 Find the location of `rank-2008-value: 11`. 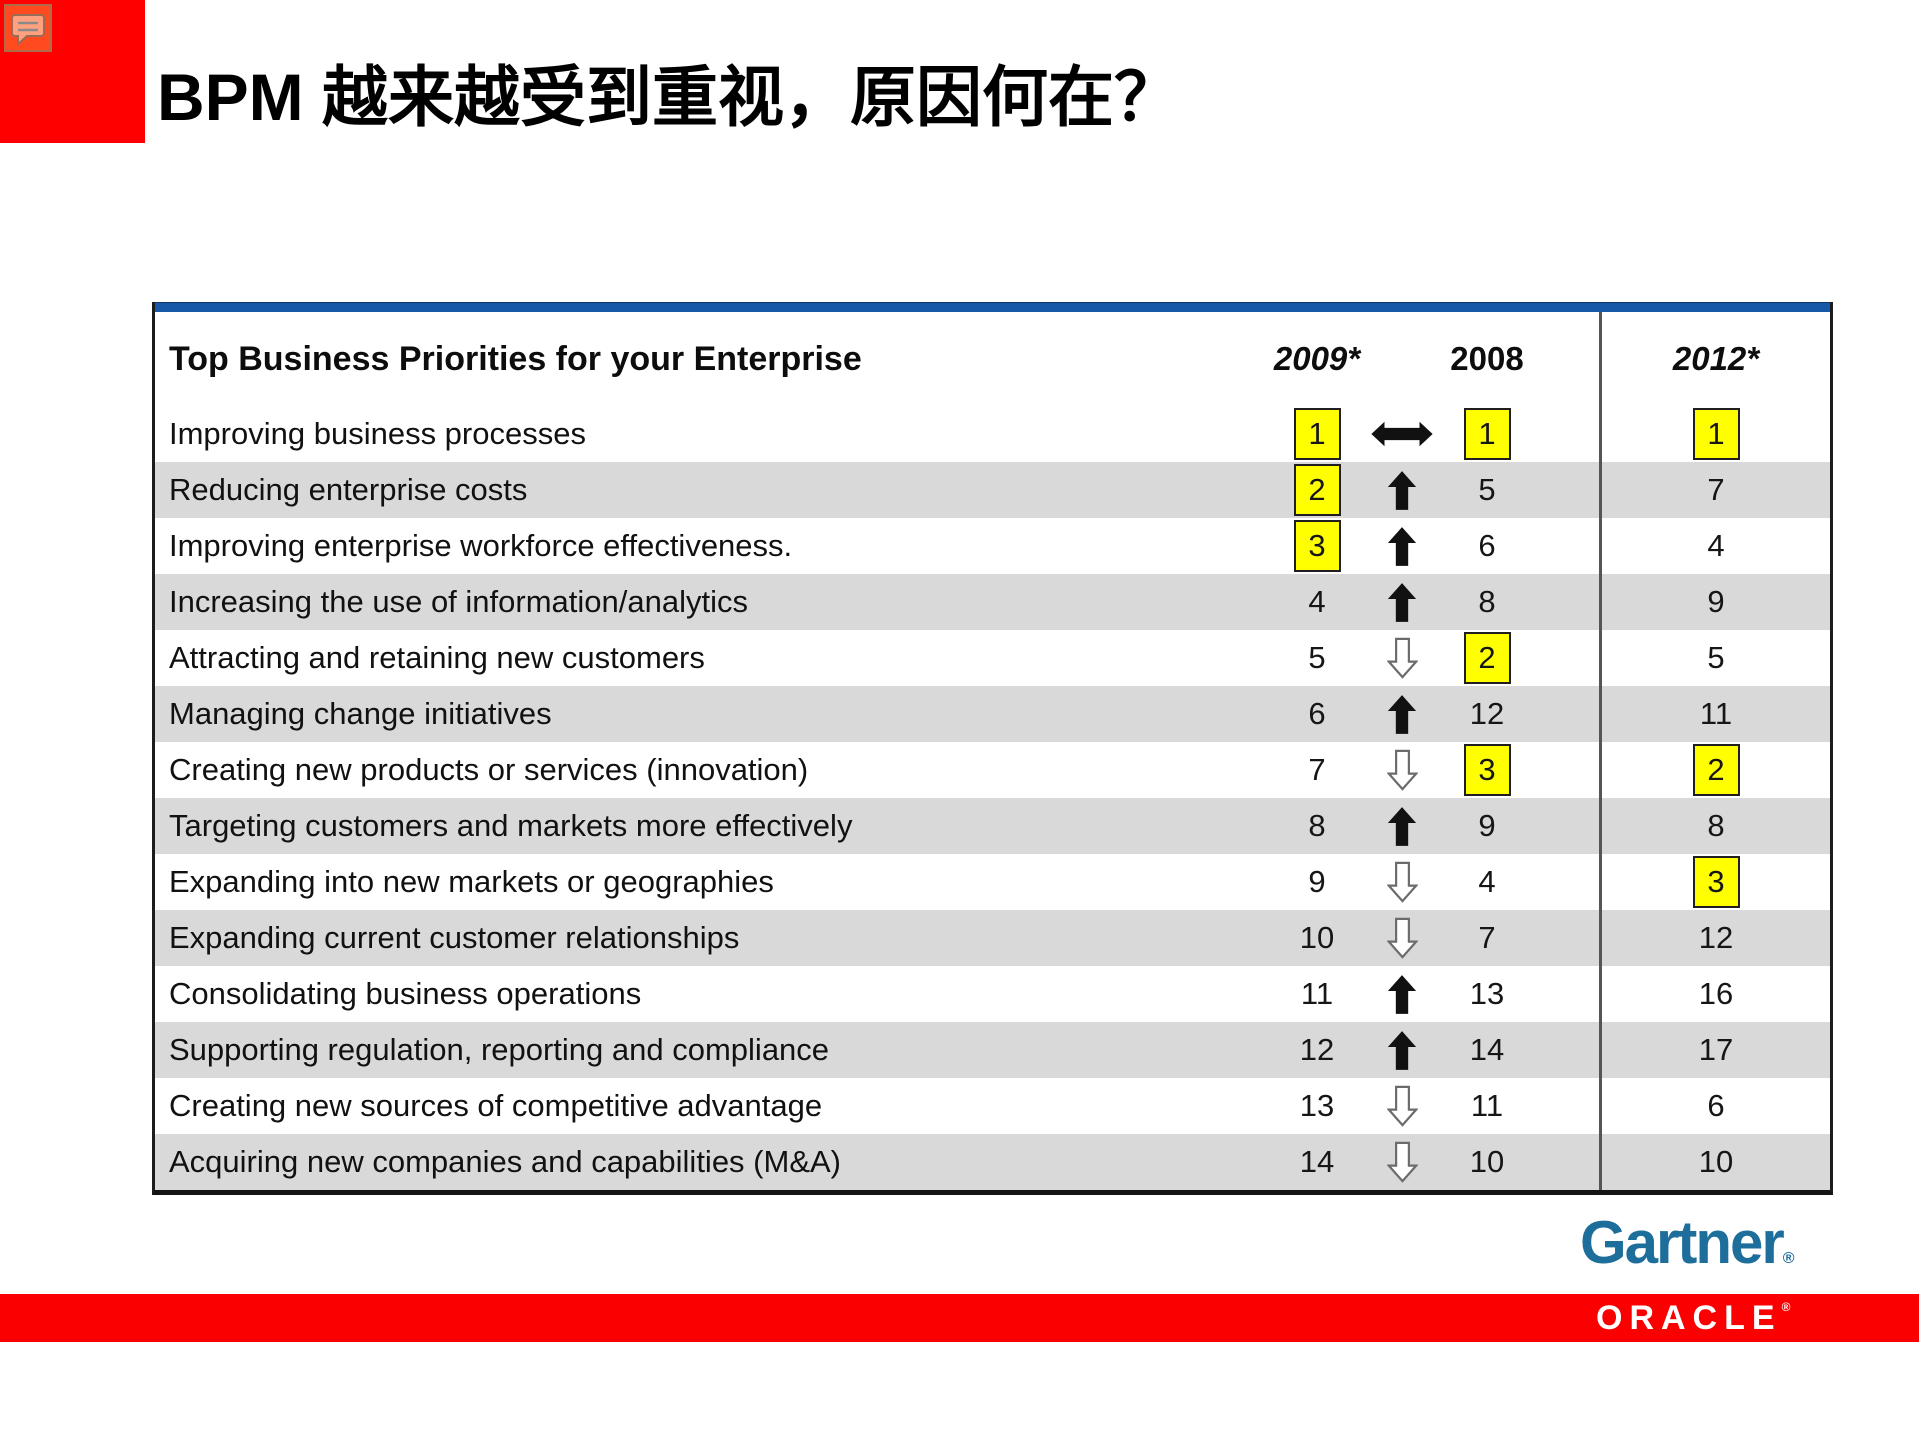

rank-2008-value: 11 is located at coordinates (1487, 1105).